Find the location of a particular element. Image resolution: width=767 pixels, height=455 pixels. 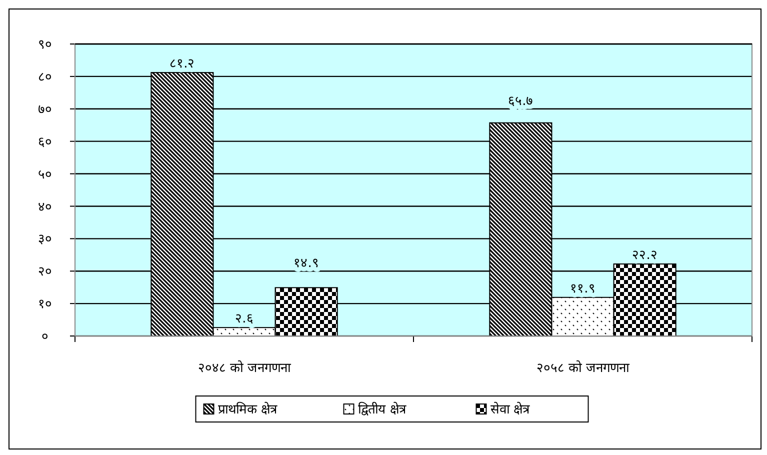

y-tick-label: ४० is located at coordinates (45, 207).